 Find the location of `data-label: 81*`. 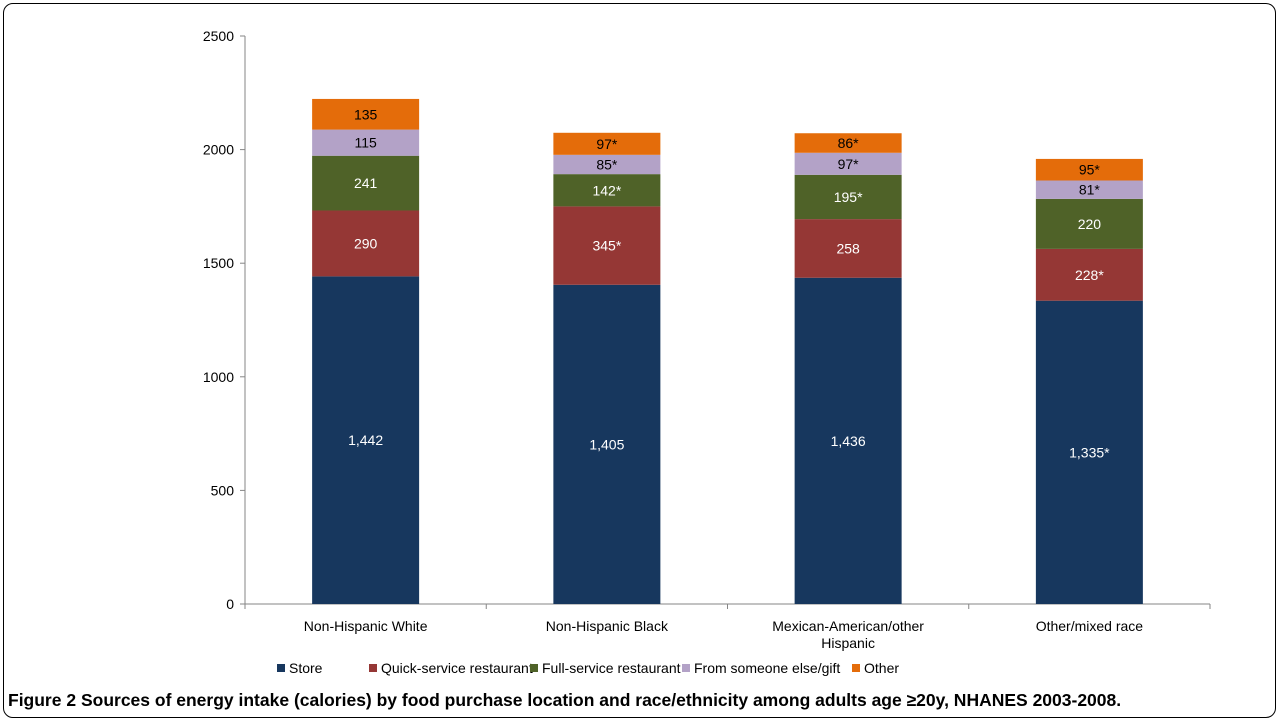

data-label: 81* is located at coordinates (1090, 190).